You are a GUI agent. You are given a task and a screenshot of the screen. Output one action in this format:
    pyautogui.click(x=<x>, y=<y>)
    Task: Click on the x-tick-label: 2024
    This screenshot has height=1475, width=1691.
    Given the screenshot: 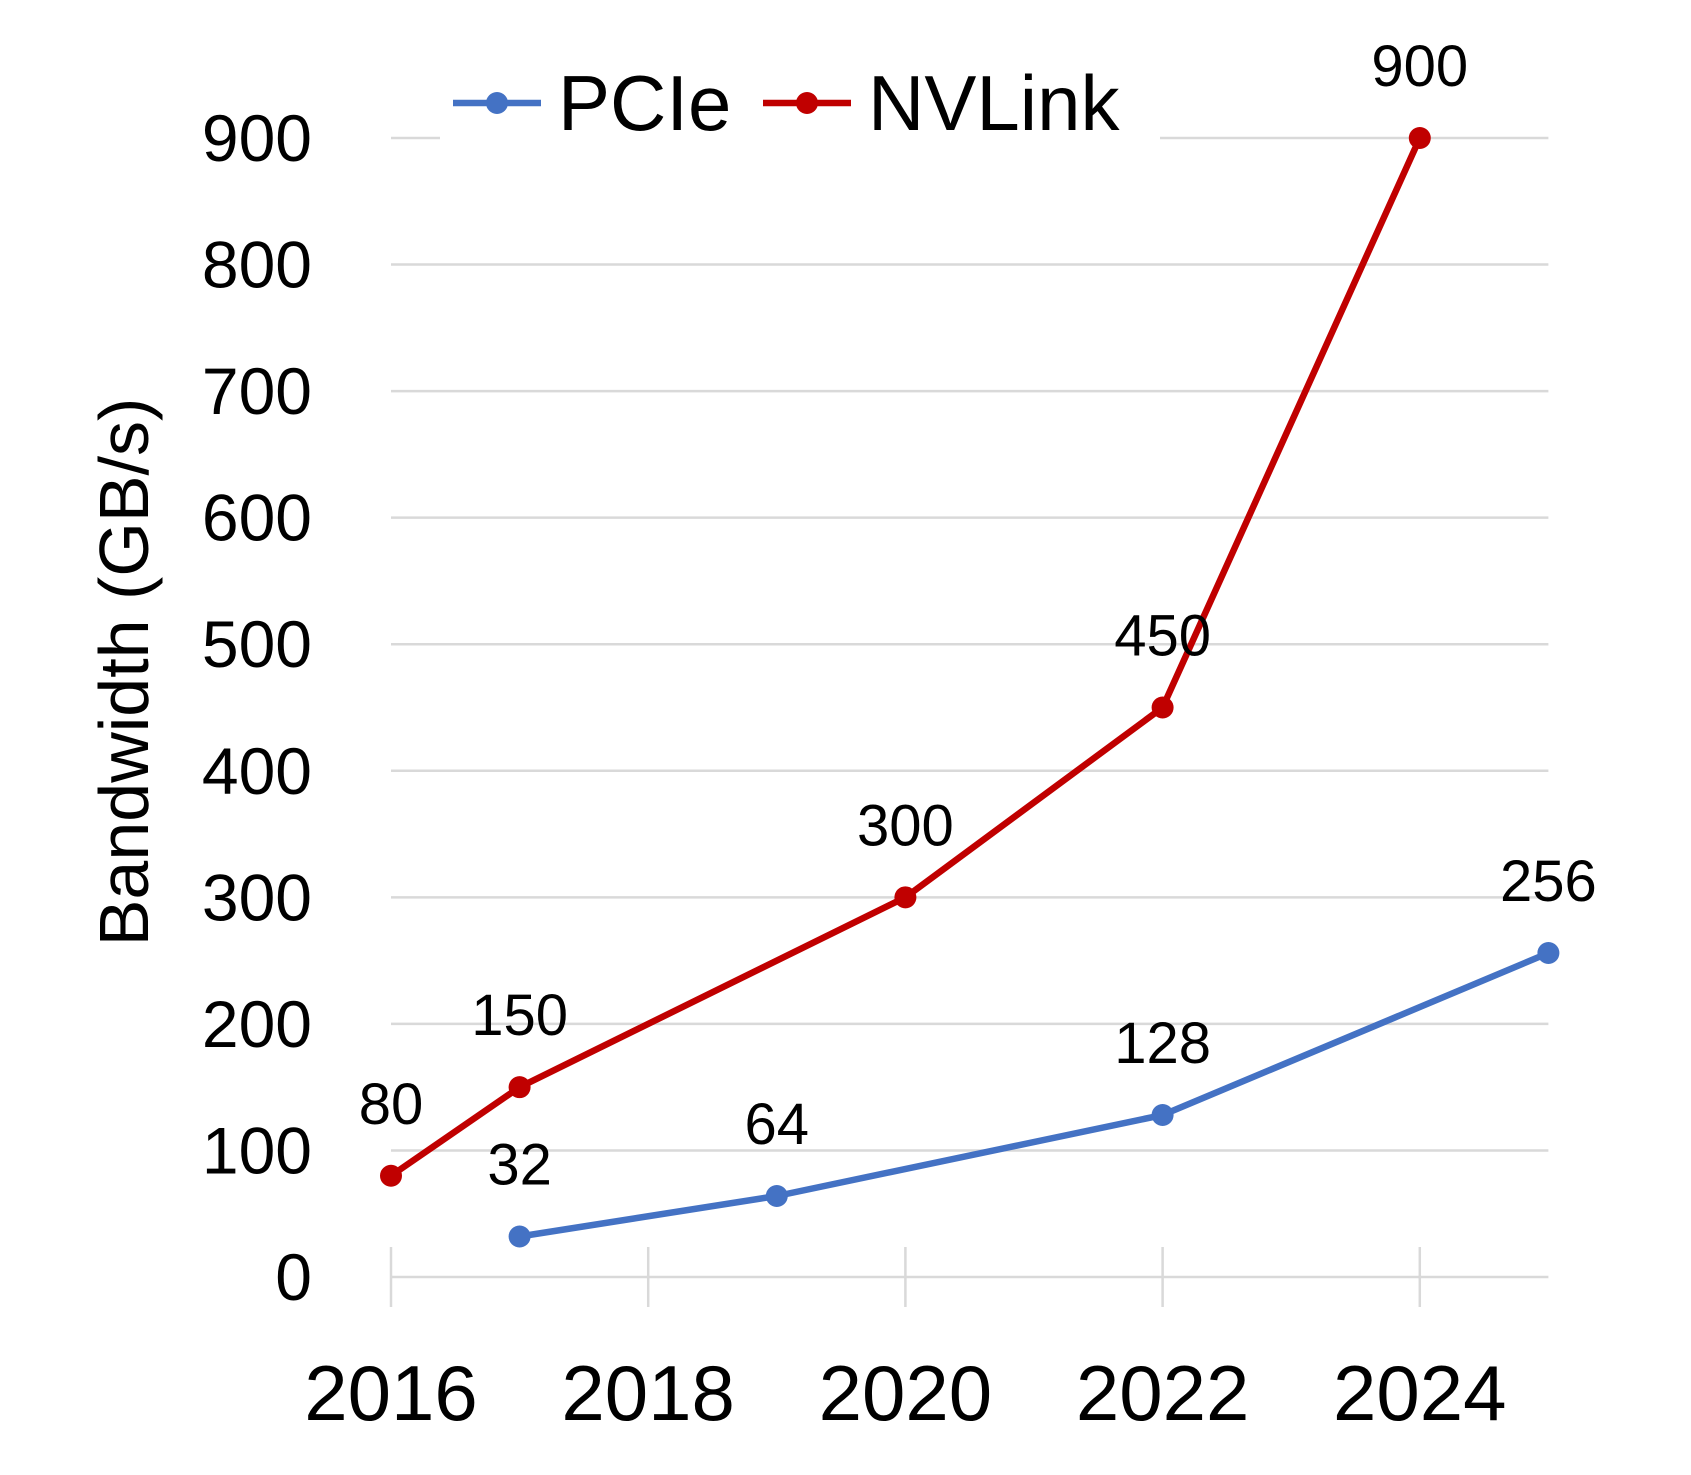 What is the action you would take?
    pyautogui.click(x=1420, y=1393)
    